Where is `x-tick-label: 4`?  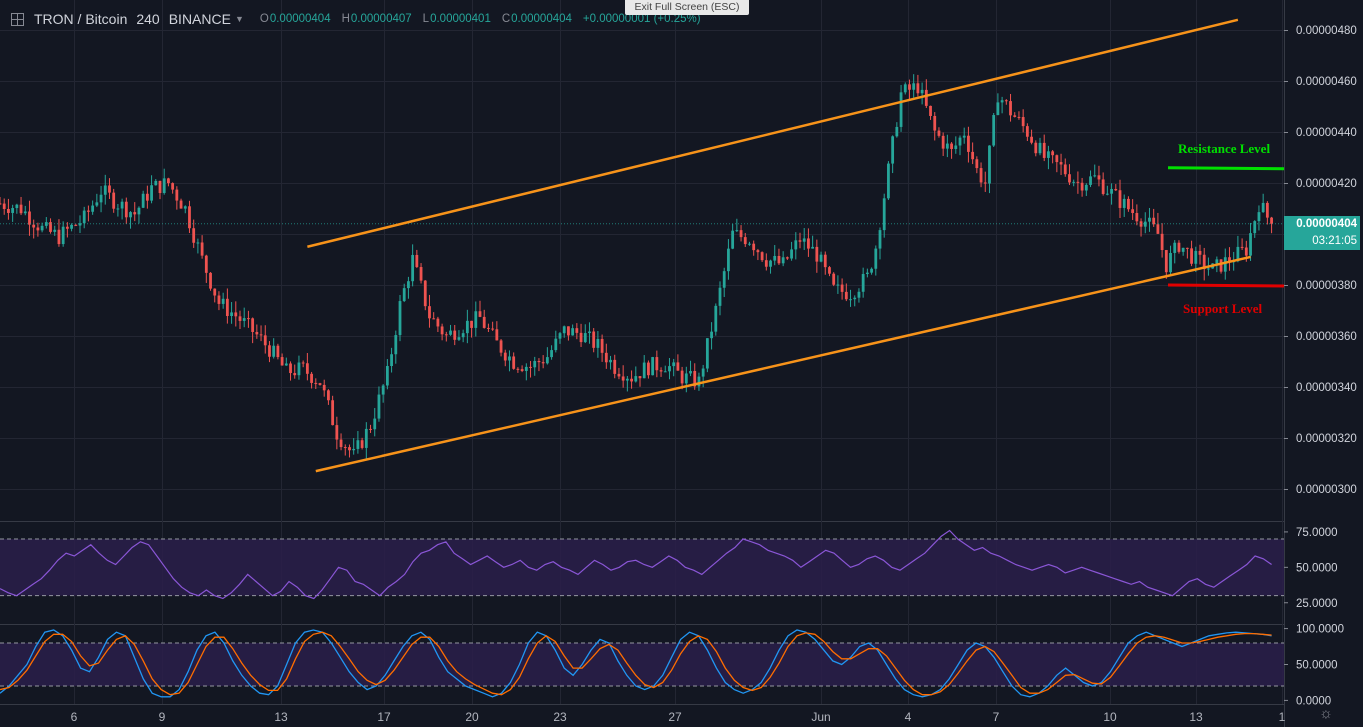 x-tick-label: 4 is located at coordinates (908, 717).